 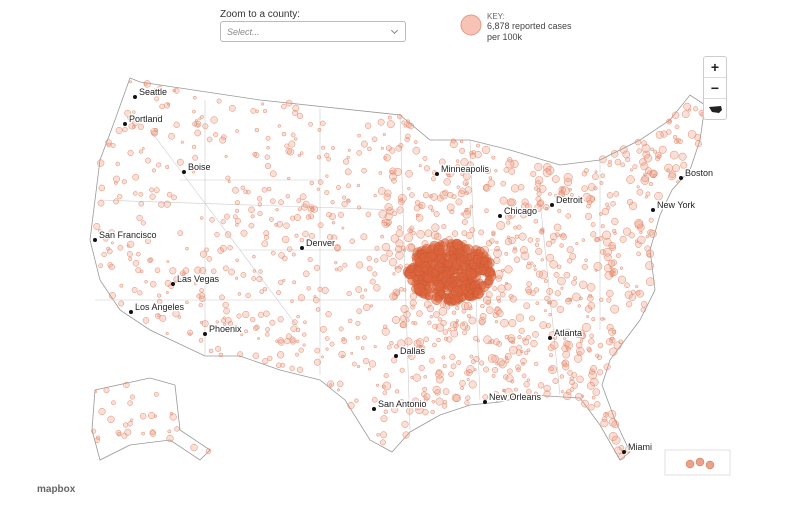 What do you see at coordinates (715, 67) in the screenshot?
I see `zoom-in-button: +` at bounding box center [715, 67].